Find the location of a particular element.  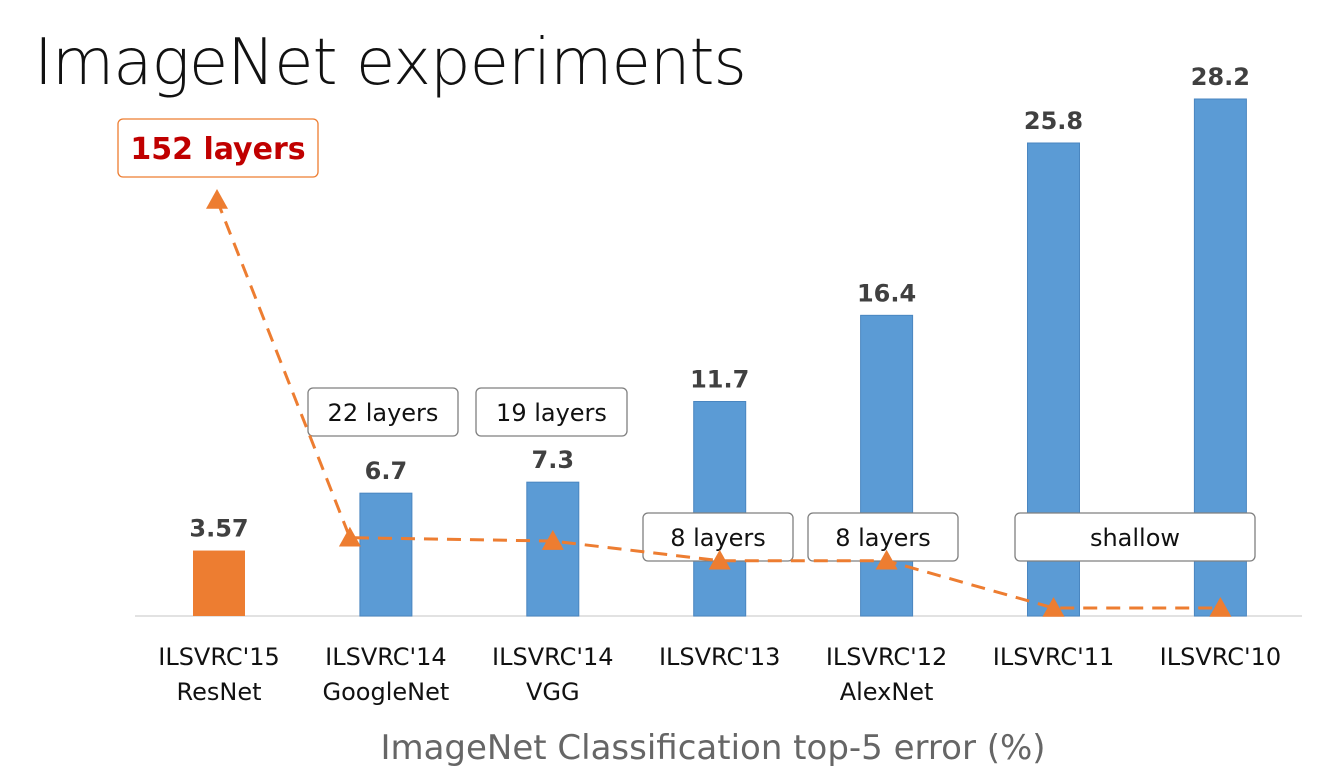

tick-label-4-1: AlexNet is located at coordinates (887, 692).